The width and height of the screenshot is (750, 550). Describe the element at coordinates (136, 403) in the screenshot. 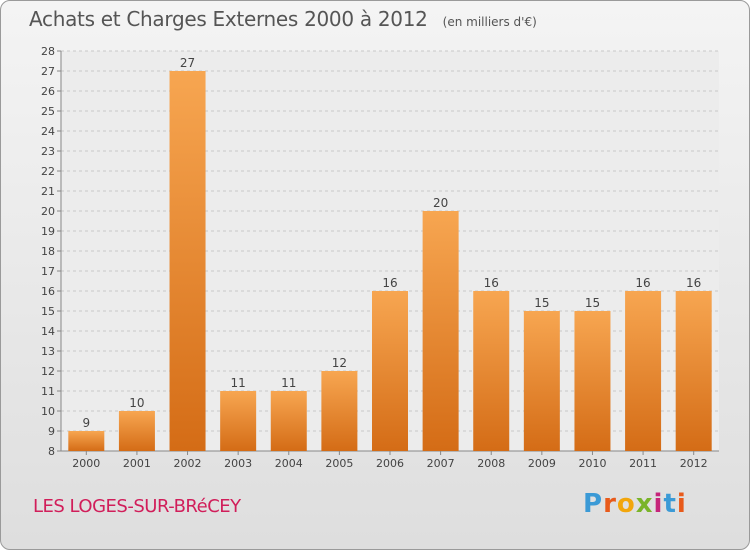

I see `bar-value-label: 10` at that location.